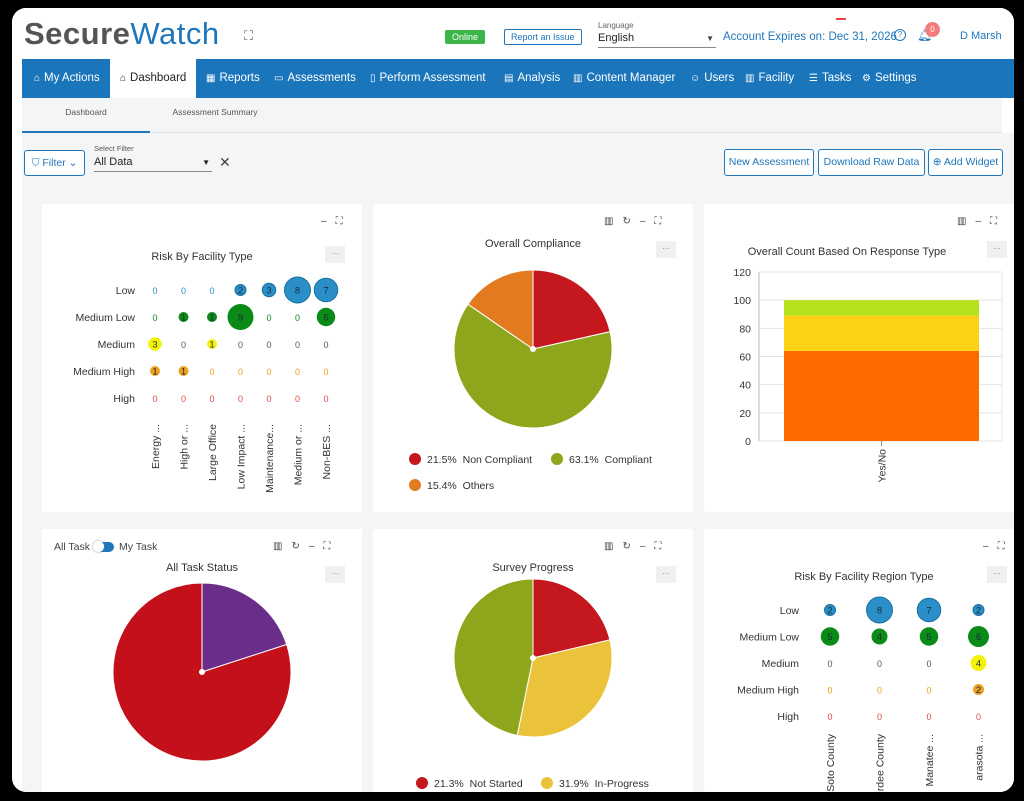  I want to click on legend-label: Others, so click(478, 486).